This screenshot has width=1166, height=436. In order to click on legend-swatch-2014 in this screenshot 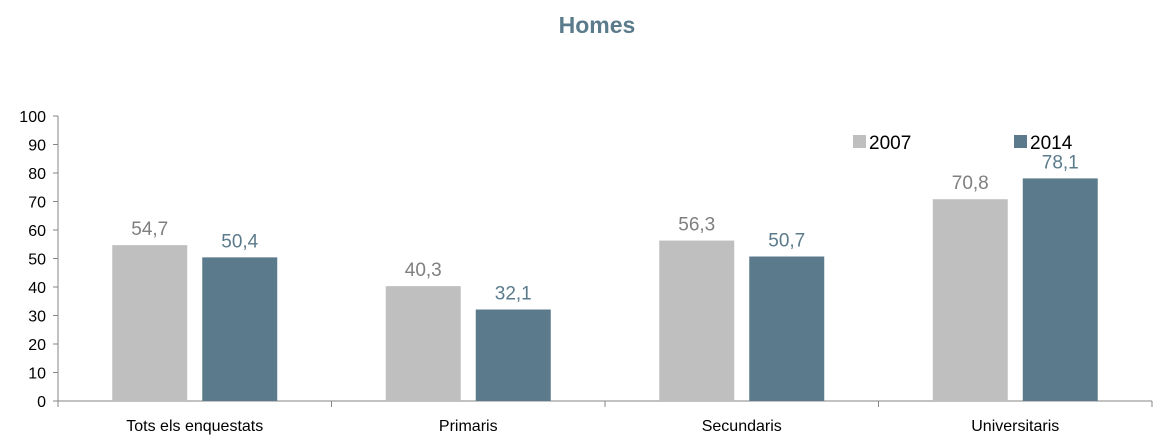, I will do `click(1020, 141)`.